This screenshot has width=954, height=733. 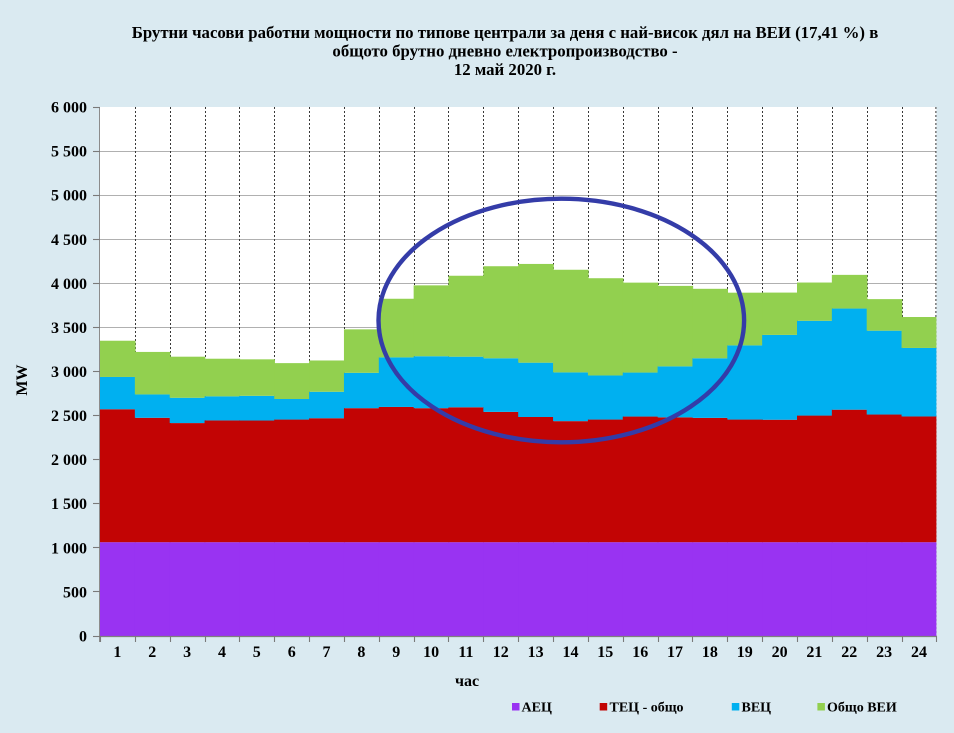 I want to click on svg-text: 11, so click(x=465, y=652).